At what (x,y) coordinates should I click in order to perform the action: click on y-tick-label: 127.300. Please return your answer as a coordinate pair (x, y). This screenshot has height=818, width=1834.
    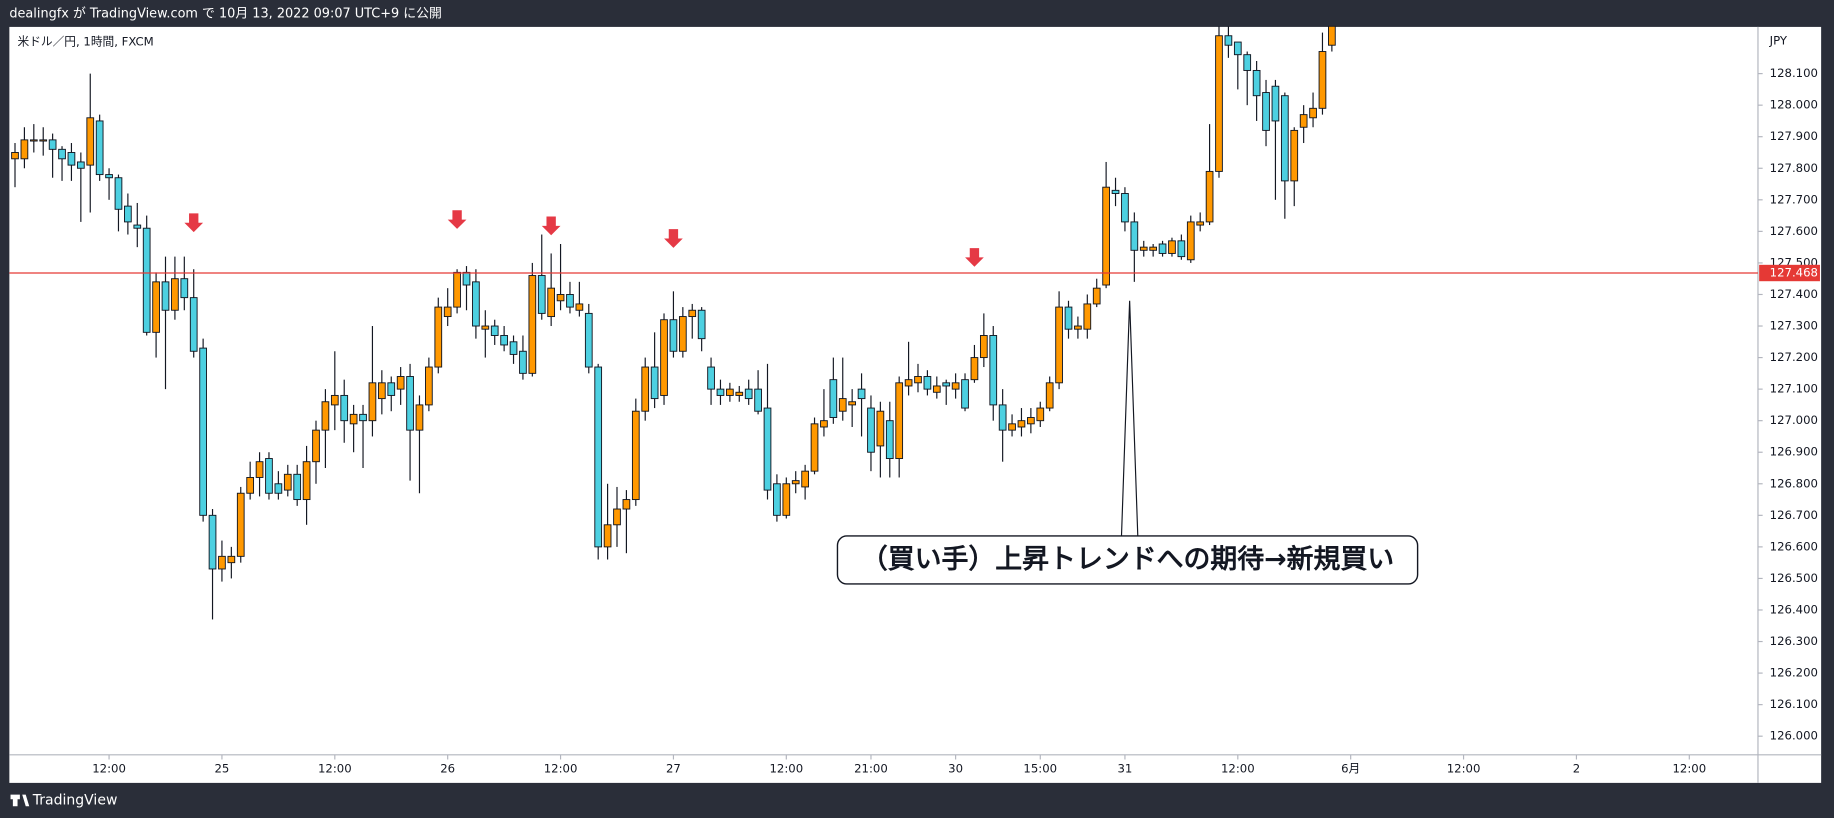
    Looking at the image, I should click on (1794, 326).